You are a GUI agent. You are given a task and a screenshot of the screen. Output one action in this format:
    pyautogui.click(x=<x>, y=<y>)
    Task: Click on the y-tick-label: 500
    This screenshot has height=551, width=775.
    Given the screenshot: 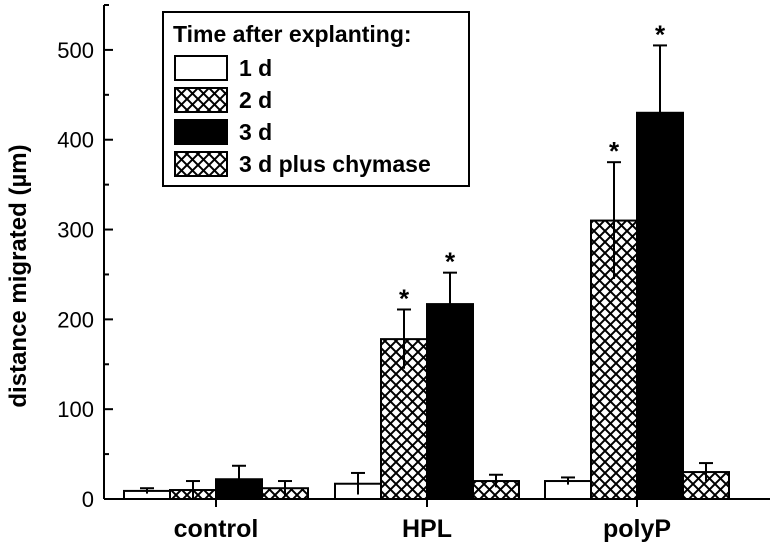 What is the action you would take?
    pyautogui.click(x=75, y=50)
    